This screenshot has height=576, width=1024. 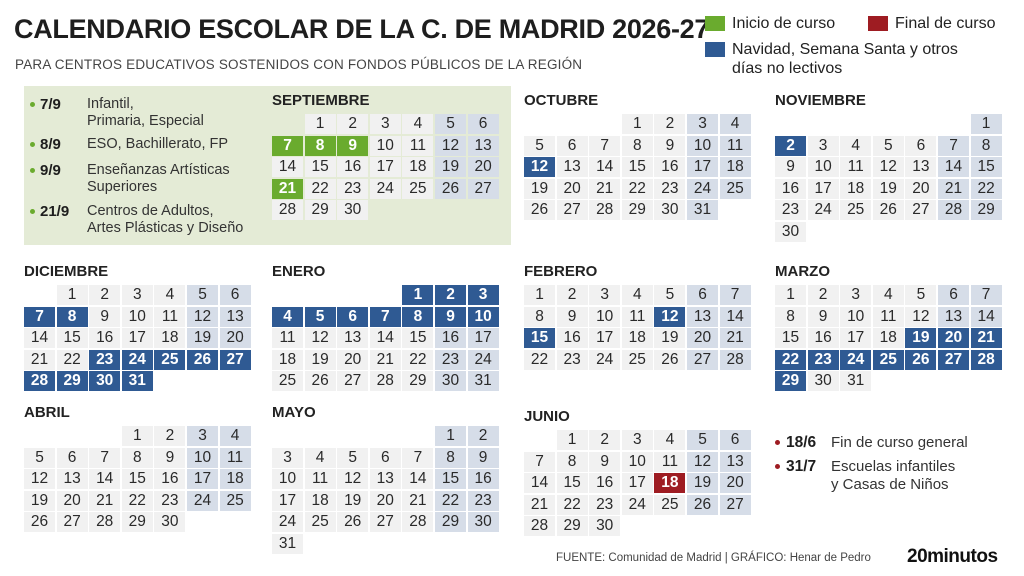 What do you see at coordinates (878, 23) in the screenshot?
I see `legend-end-swatch` at bounding box center [878, 23].